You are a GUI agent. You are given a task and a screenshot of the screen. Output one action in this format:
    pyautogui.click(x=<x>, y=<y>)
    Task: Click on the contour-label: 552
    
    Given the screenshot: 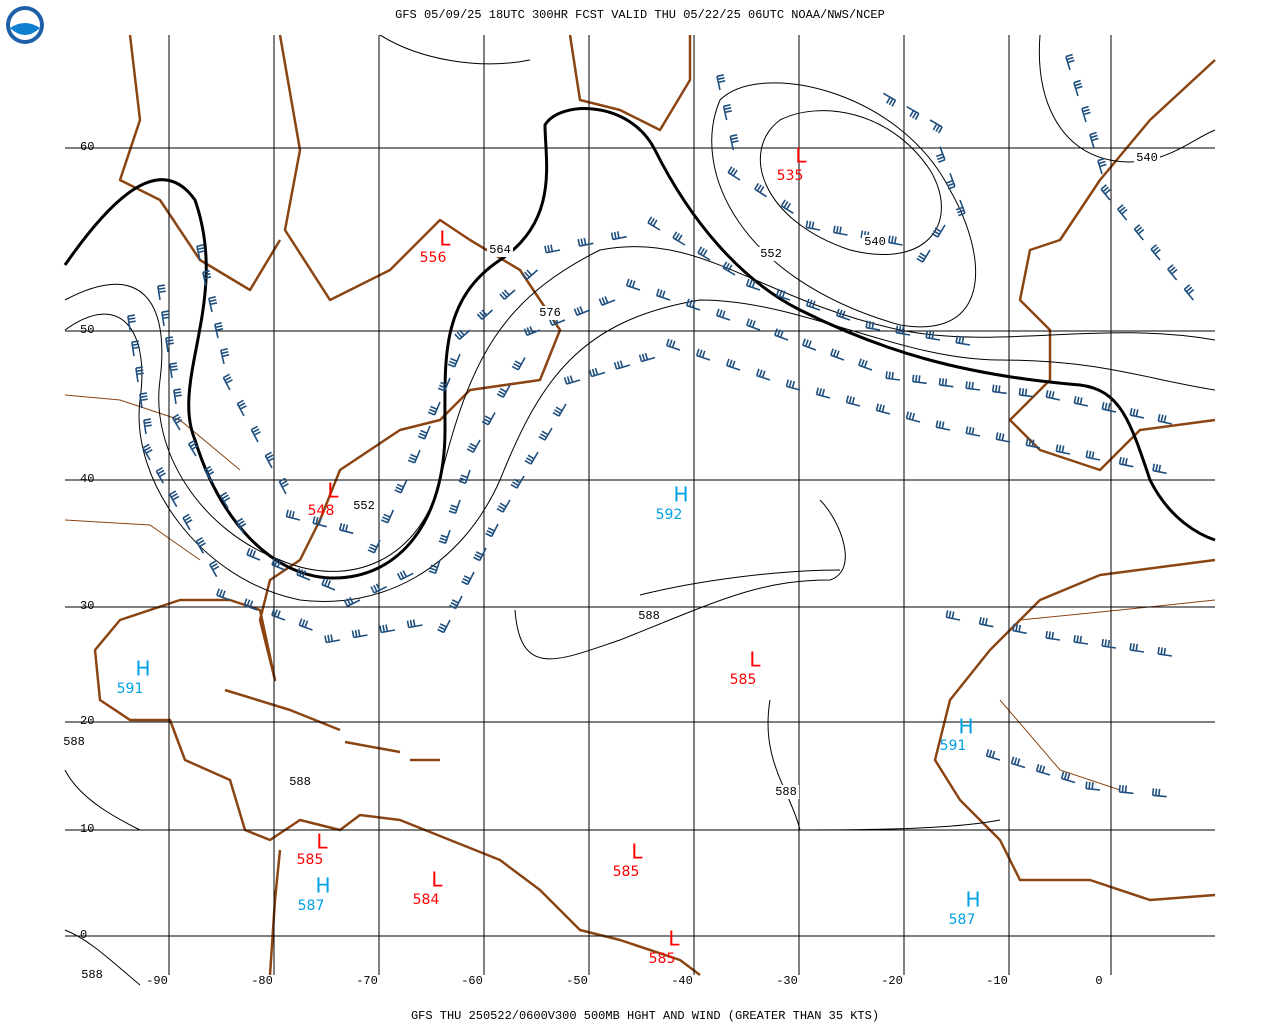 What is the action you would take?
    pyautogui.click(x=364, y=506)
    